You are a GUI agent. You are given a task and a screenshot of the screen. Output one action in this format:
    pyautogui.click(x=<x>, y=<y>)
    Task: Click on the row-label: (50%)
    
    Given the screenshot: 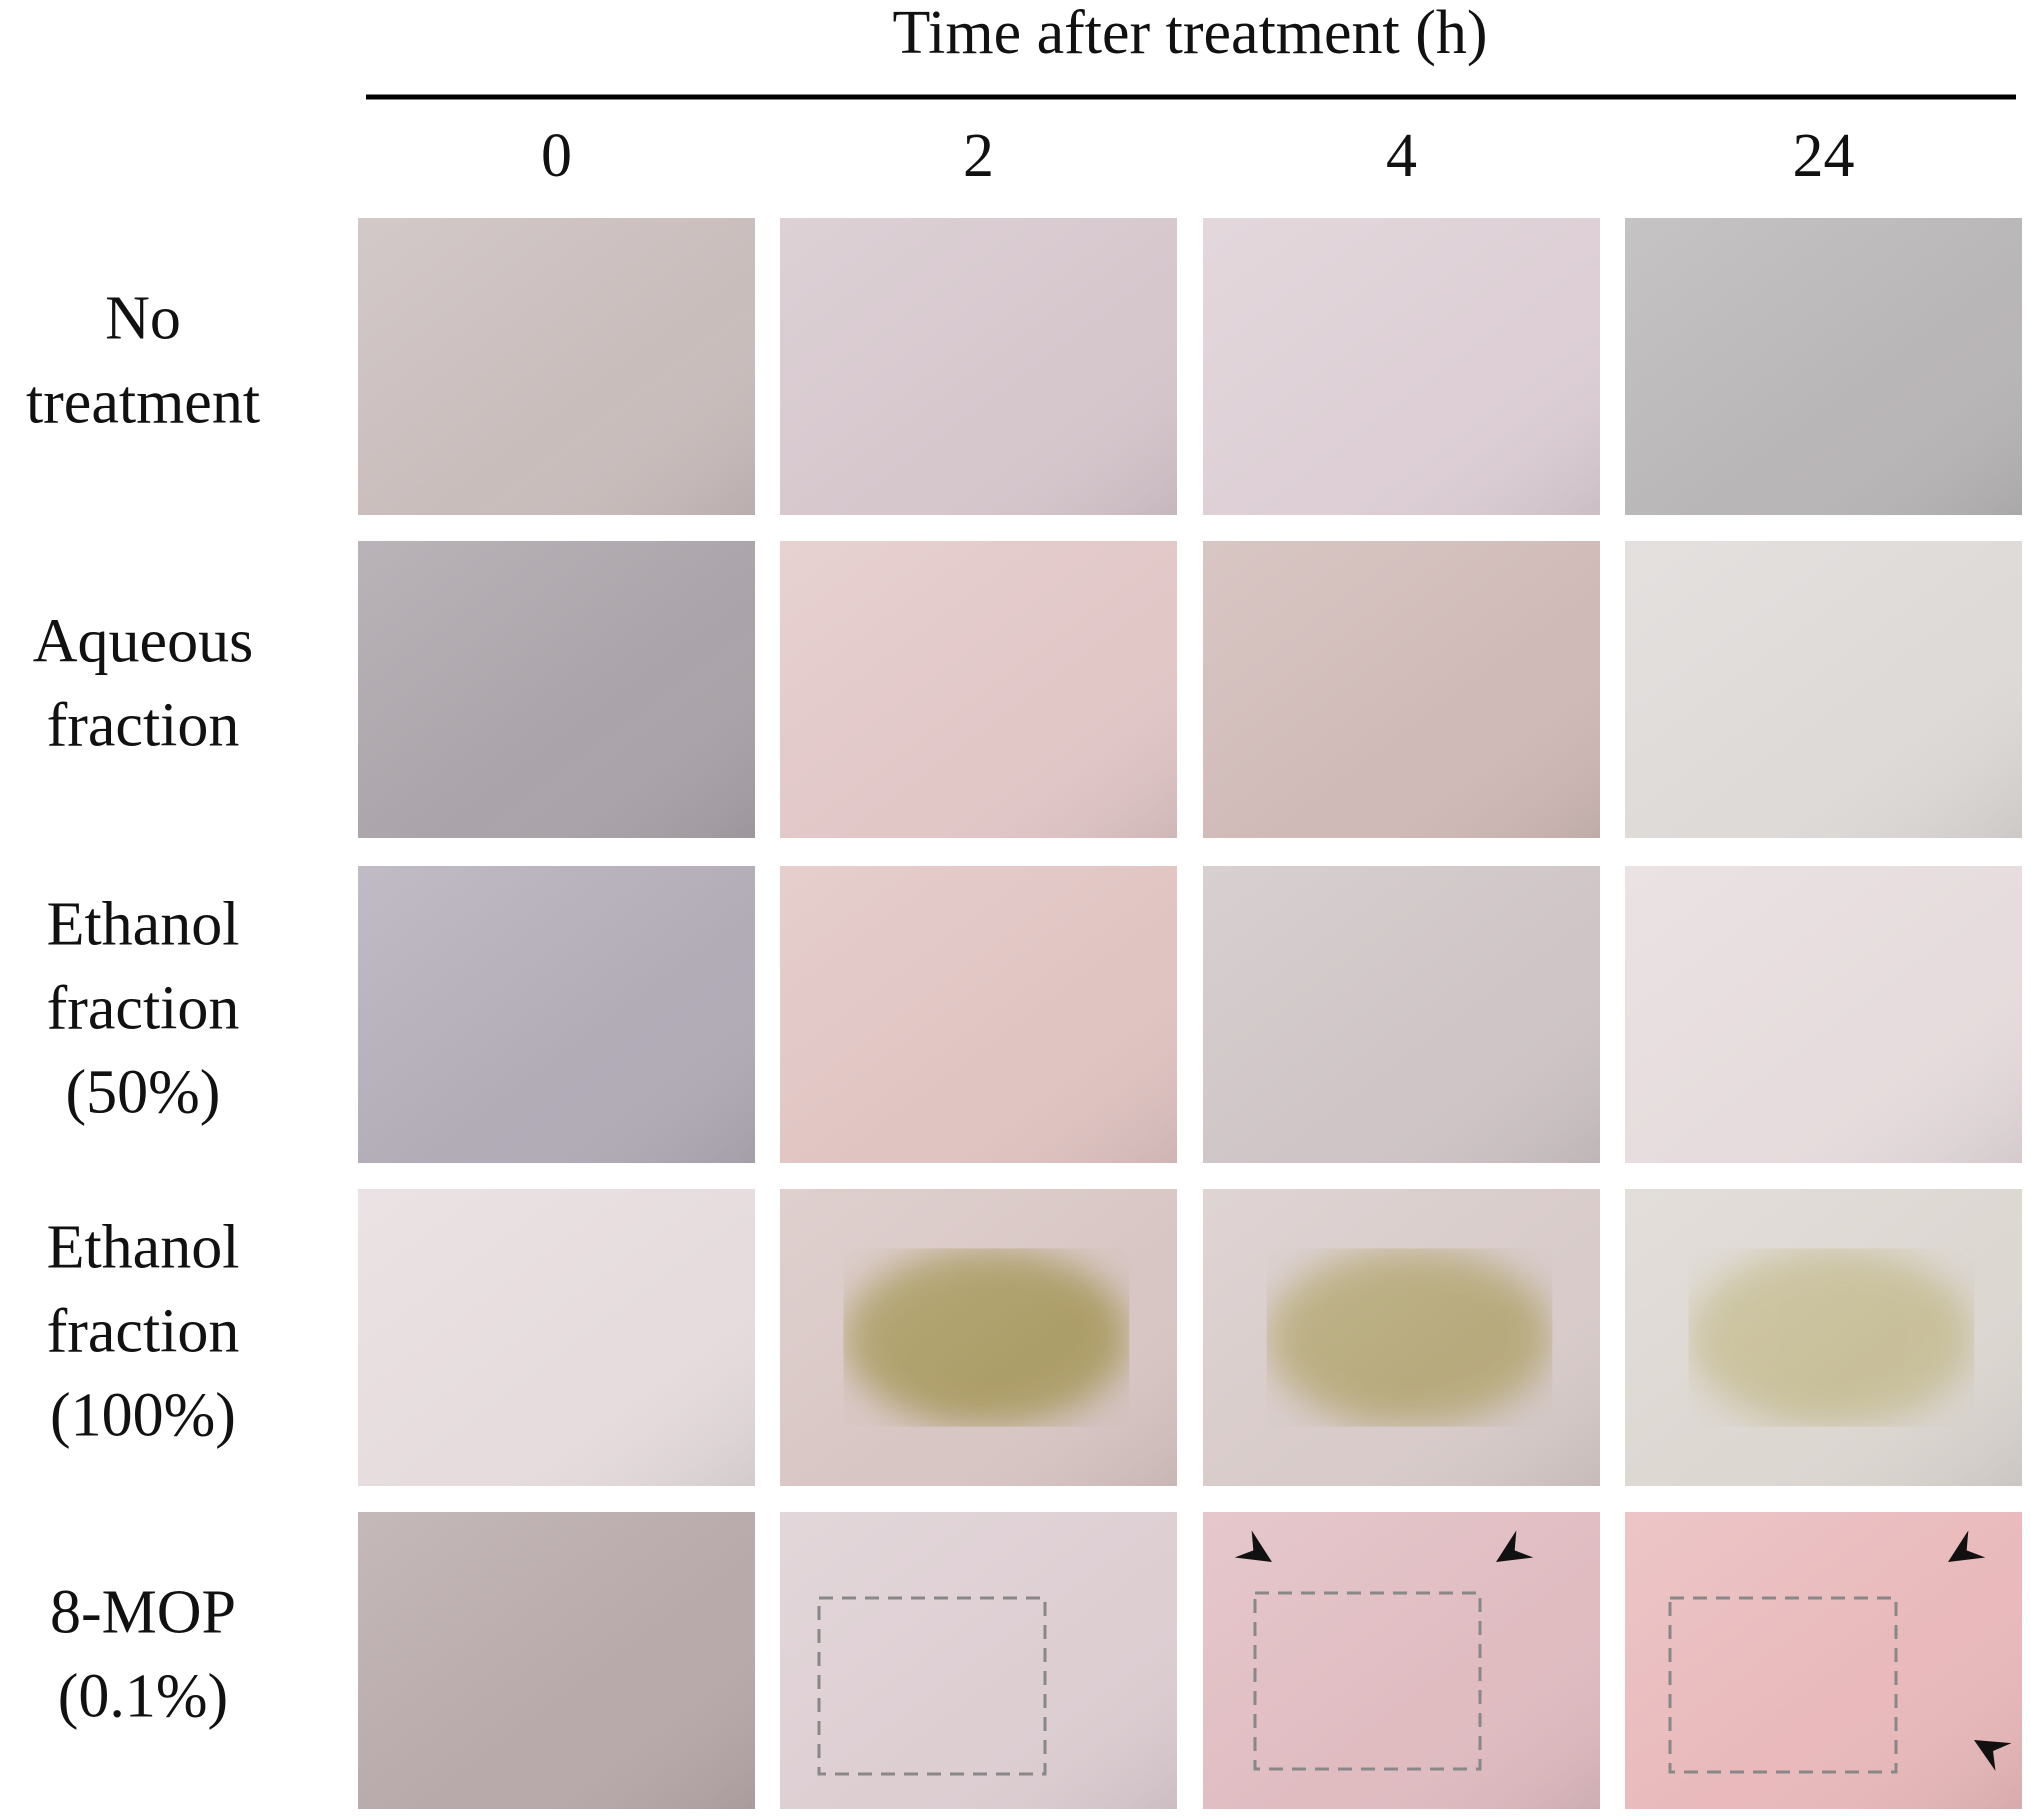 What is the action you would take?
    pyautogui.click(x=143, y=1093)
    